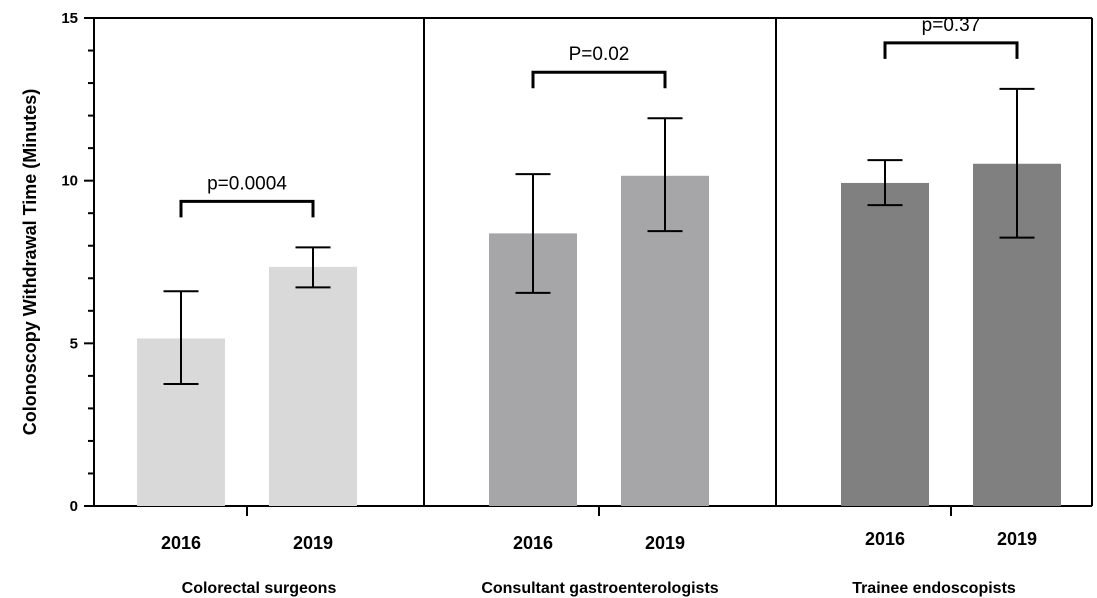 This screenshot has height=598, width=1097. What do you see at coordinates (69, 18) in the screenshot?
I see `y-tick-label: 15` at bounding box center [69, 18].